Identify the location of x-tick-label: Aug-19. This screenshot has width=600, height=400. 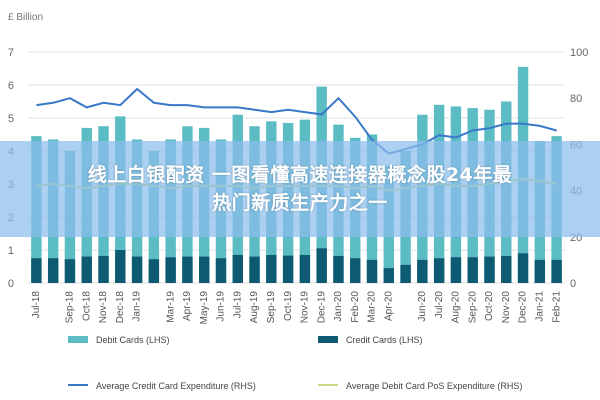
(254, 307).